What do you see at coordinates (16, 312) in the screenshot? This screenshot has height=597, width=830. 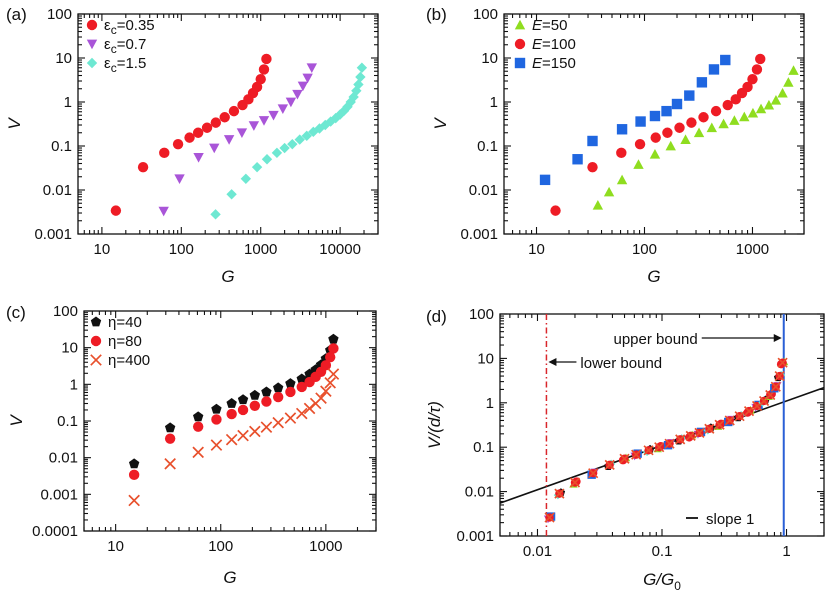 I see `panel-c-label: (c)` at bounding box center [16, 312].